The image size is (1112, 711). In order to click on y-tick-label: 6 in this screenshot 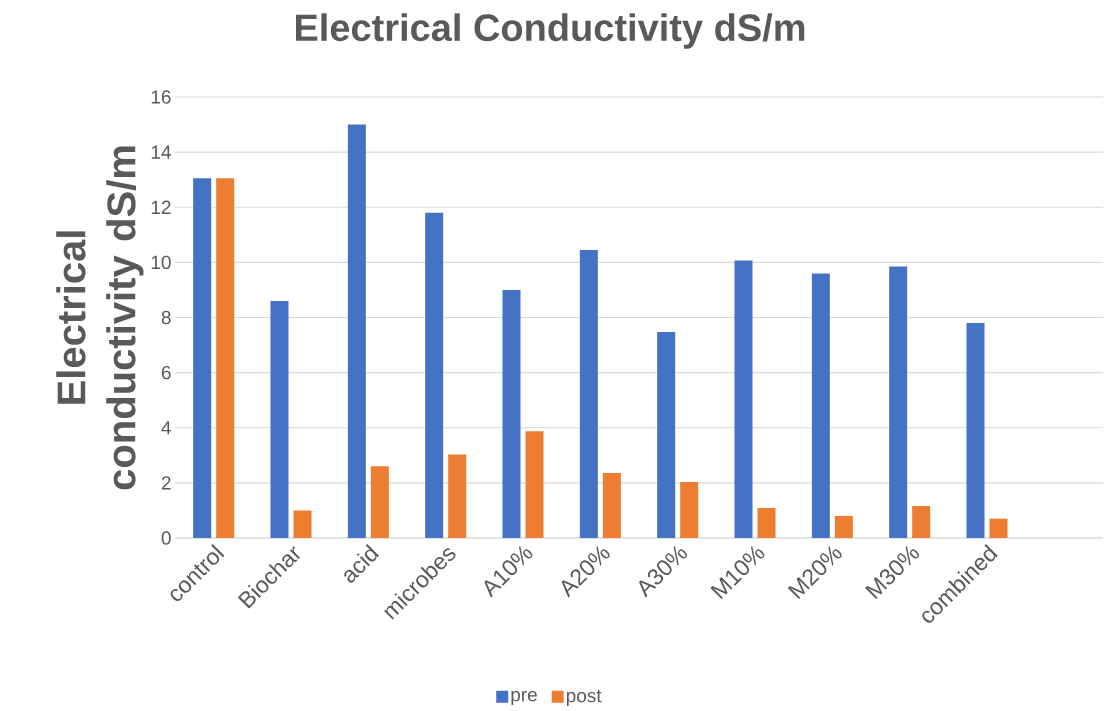, I will do `click(166, 372)`.